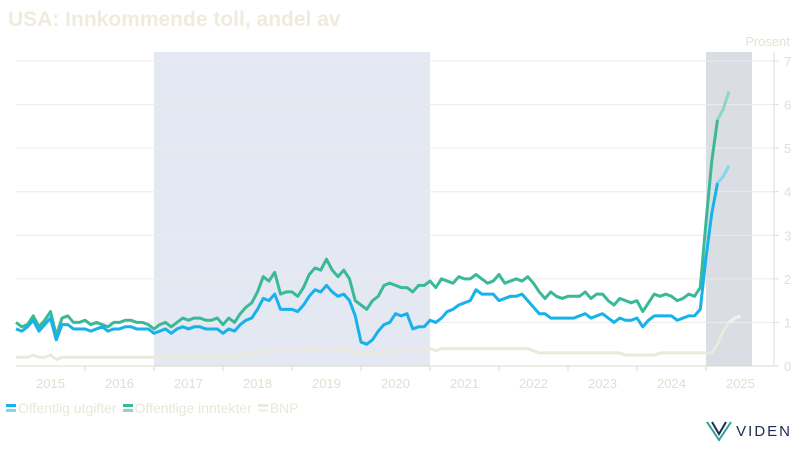 The width and height of the screenshot is (800, 450). I want to click on x-tick-label: 2017, so click(188, 383).